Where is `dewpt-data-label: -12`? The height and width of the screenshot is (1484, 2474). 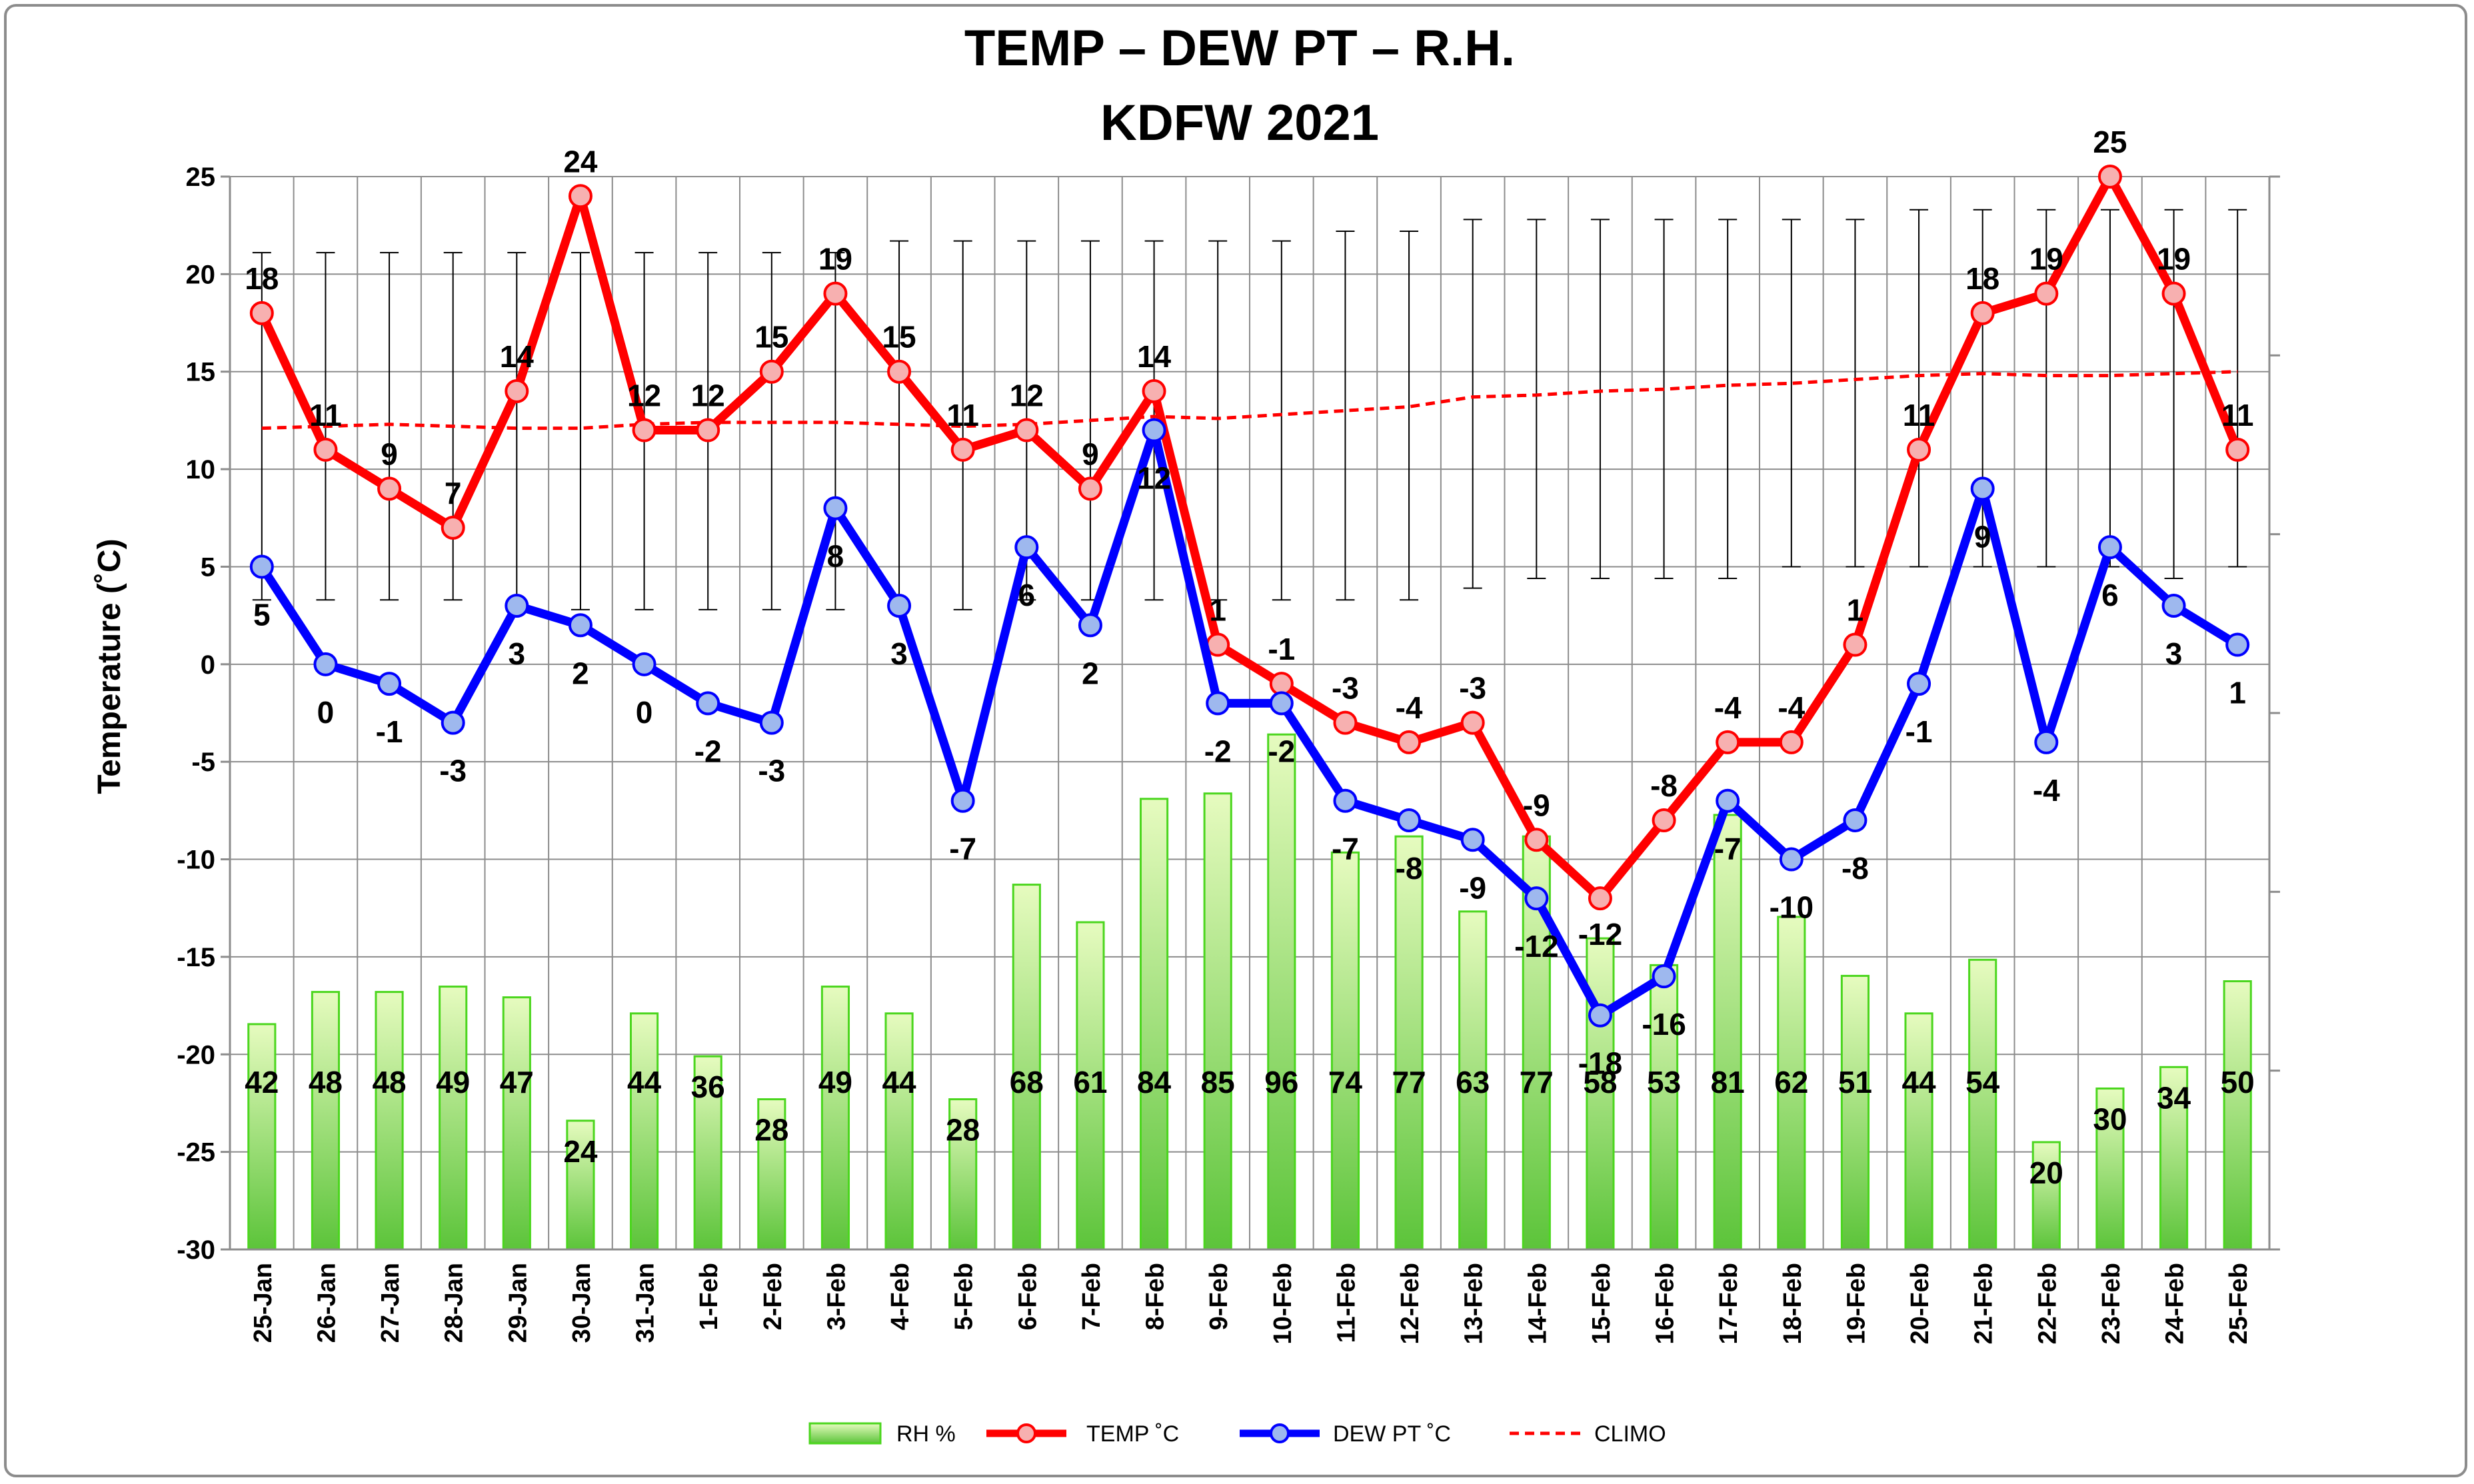 dewpt-data-label: -12 is located at coordinates (1536, 946).